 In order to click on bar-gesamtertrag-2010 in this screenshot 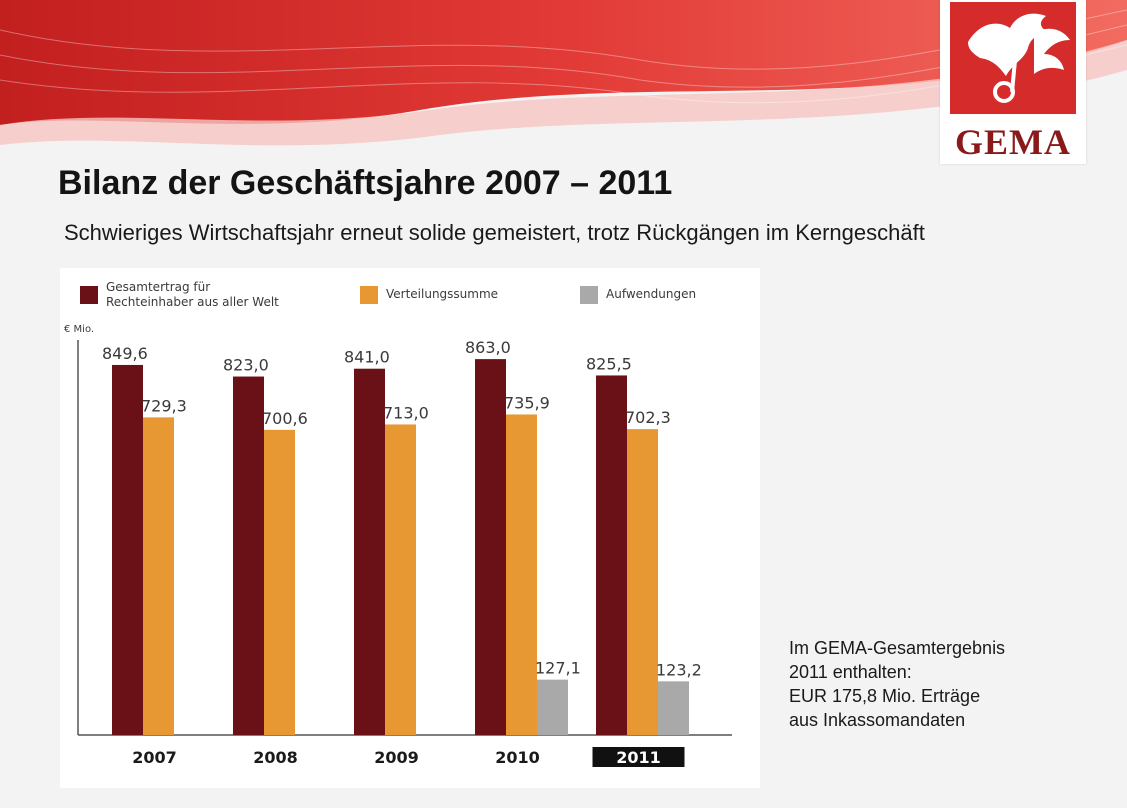, I will do `click(490, 547)`.